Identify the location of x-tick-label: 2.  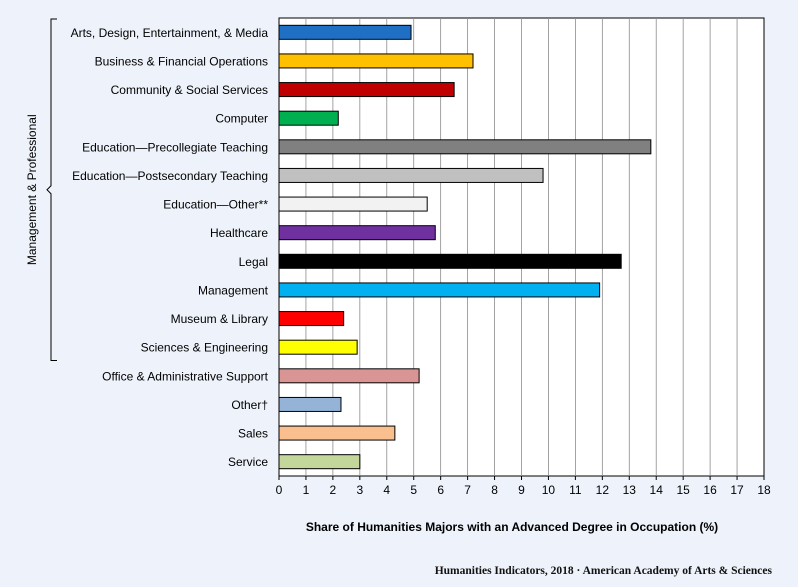
(333, 490).